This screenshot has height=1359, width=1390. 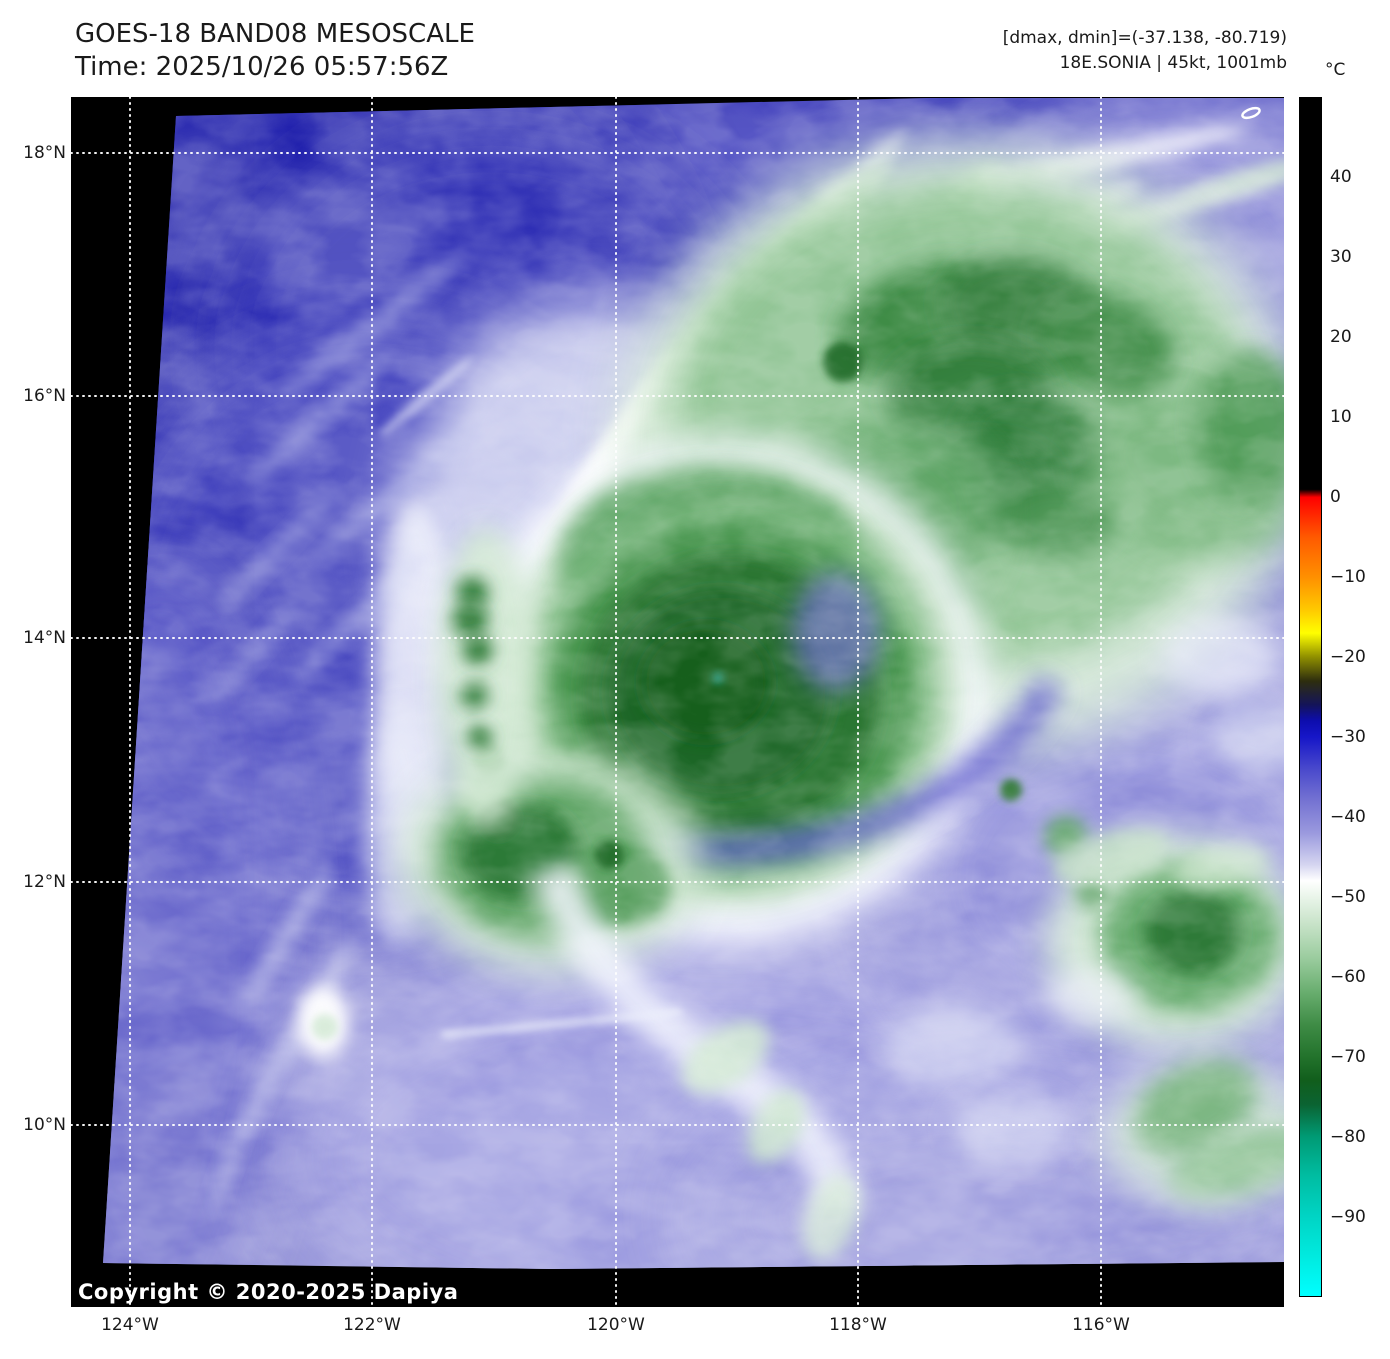 What do you see at coordinates (372, 1325) in the screenshot?
I see `x-axis-tick-label: 122°W` at bounding box center [372, 1325].